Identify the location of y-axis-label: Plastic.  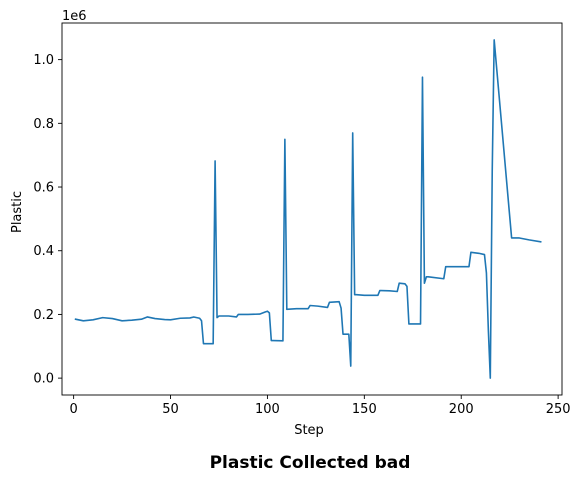
(17, 212).